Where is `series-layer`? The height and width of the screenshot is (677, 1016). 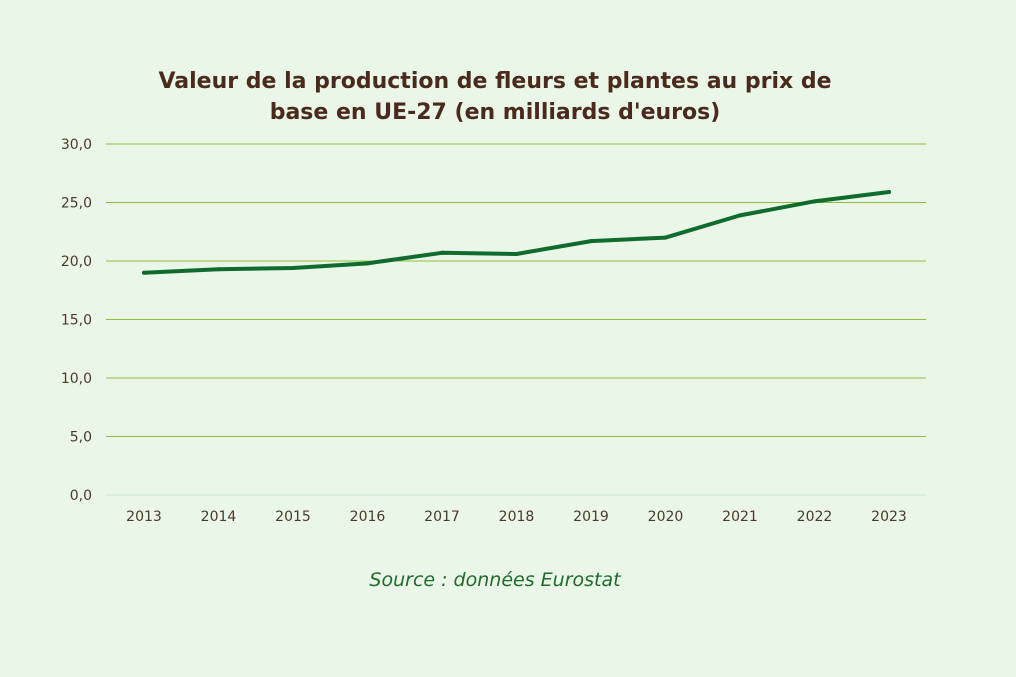 series-layer is located at coordinates (516, 232).